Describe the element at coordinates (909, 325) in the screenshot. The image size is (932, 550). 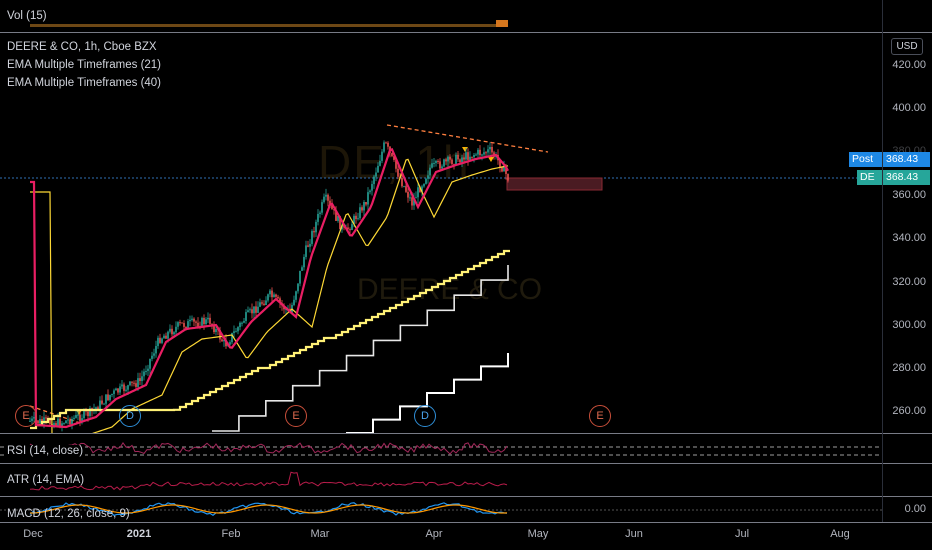
I see `price-tick: 300.00` at that location.